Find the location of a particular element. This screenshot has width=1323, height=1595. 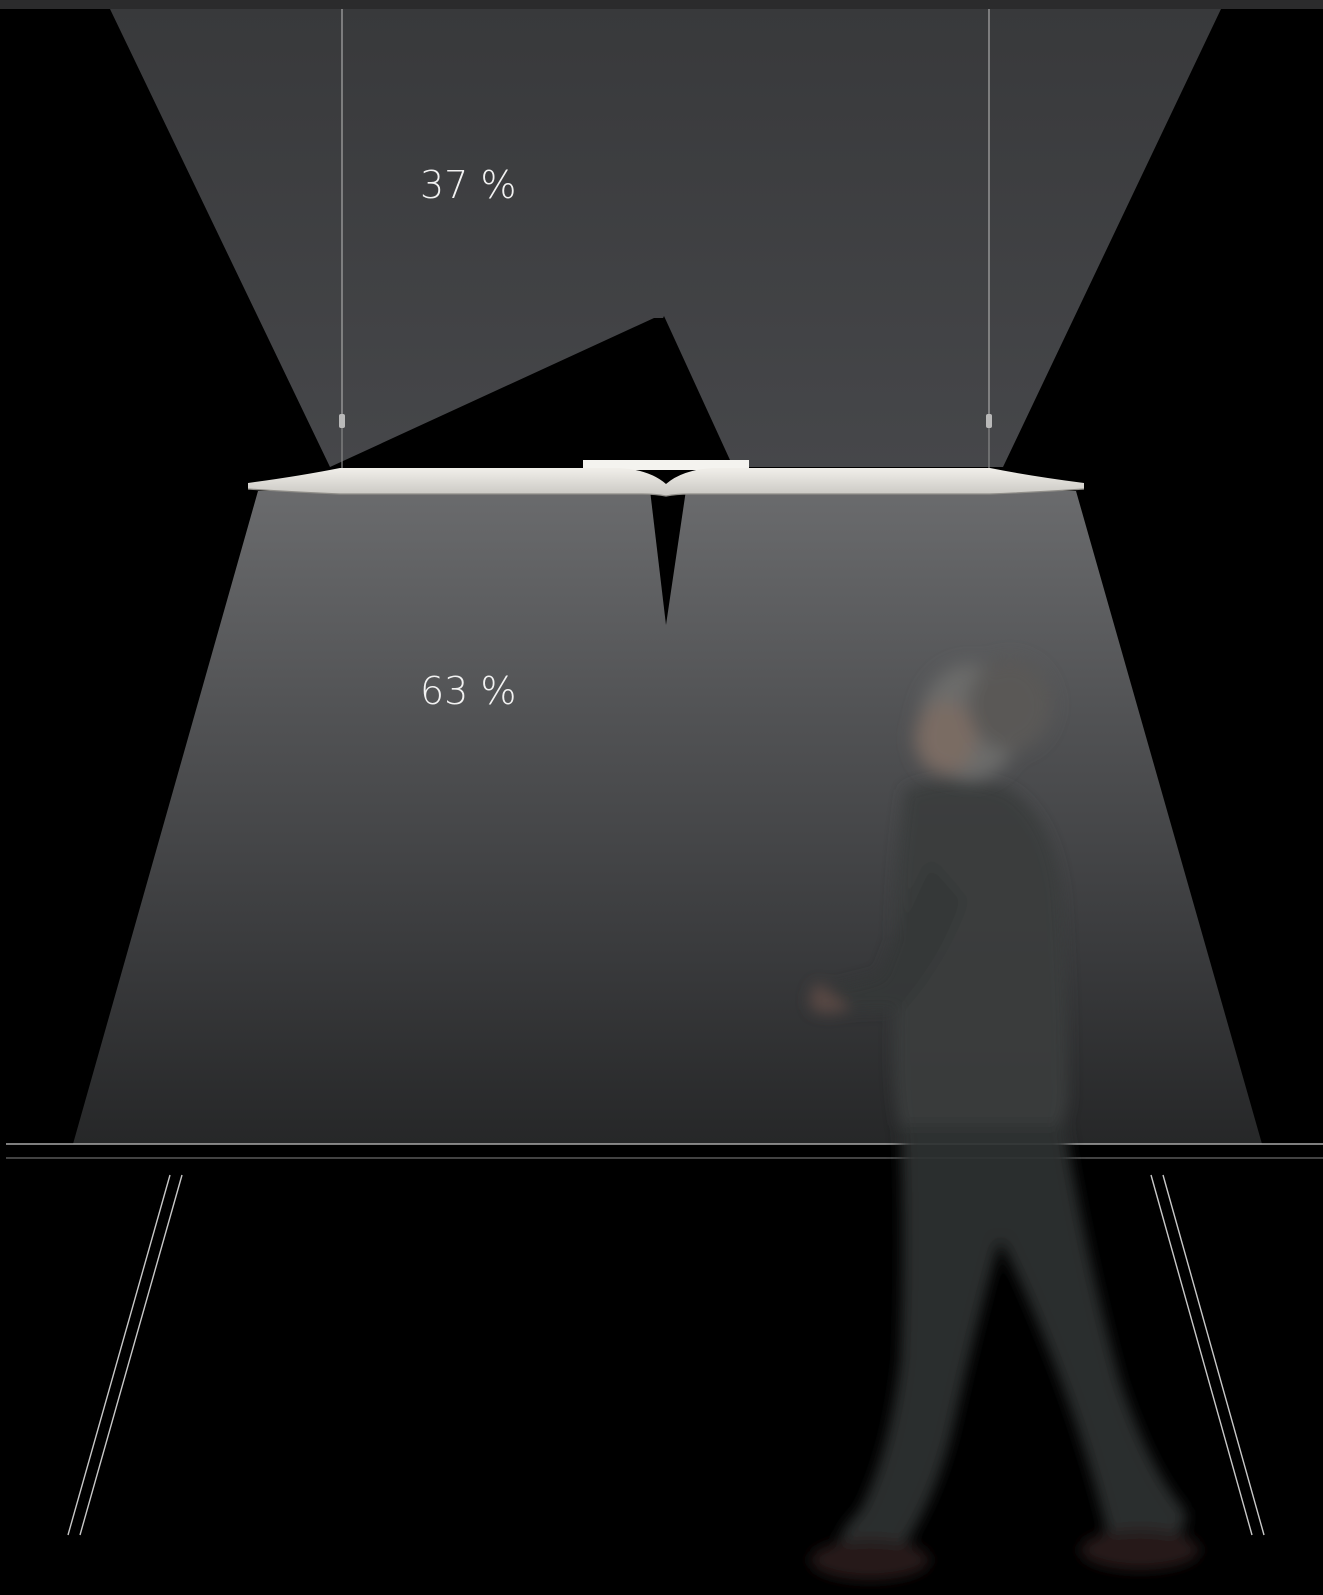

desk-leg-right-a is located at coordinates (1201, 1355).